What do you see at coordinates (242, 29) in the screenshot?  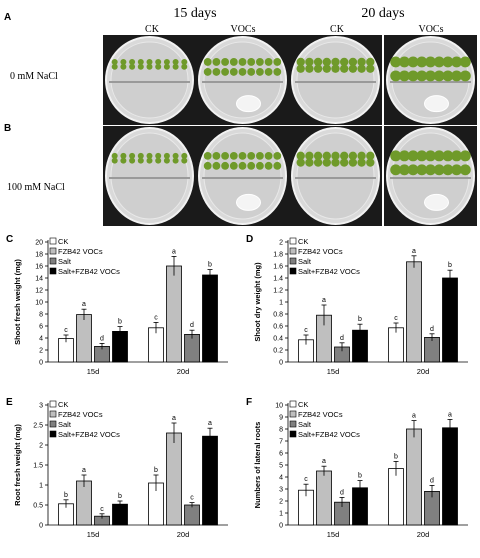 I see `col-label-vocs-15: VOCs` at bounding box center [242, 29].